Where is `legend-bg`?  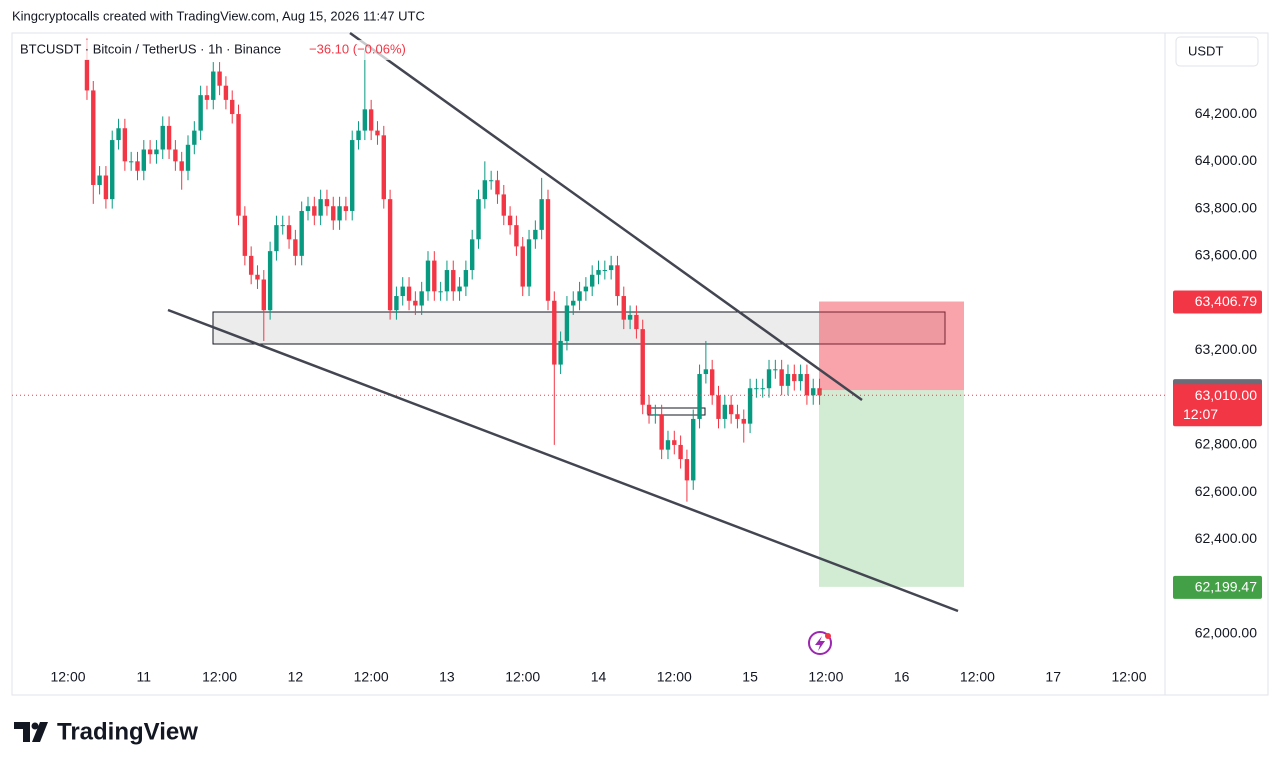 legend-bg is located at coordinates (214, 50).